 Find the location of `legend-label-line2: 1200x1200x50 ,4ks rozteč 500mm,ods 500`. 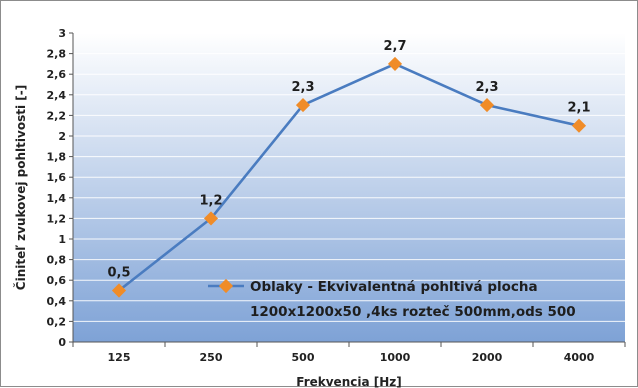

legend-label-line2: 1200x1200x50 ,4ks rozteč 500mm,ods 500 is located at coordinates (413, 312).